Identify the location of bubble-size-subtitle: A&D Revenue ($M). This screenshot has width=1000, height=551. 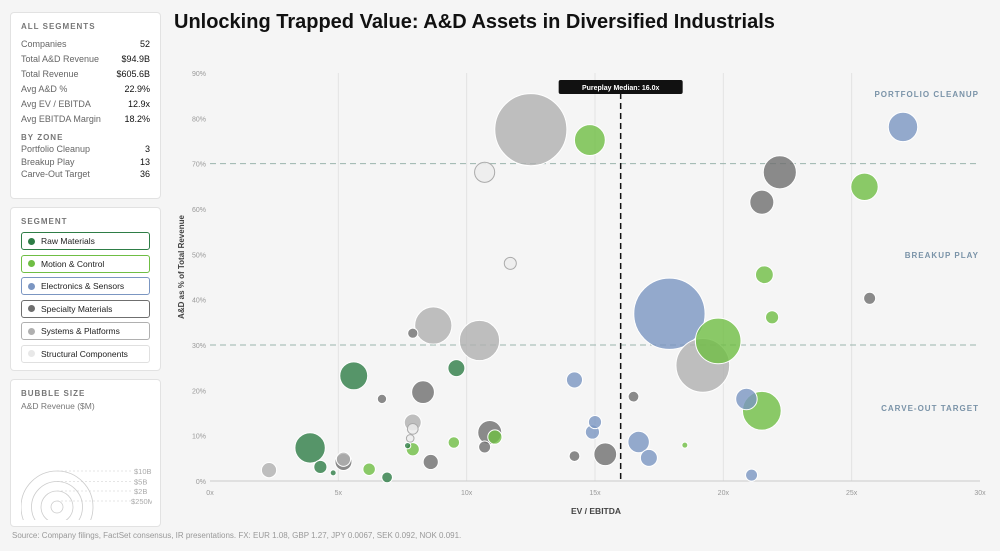
(58, 406).